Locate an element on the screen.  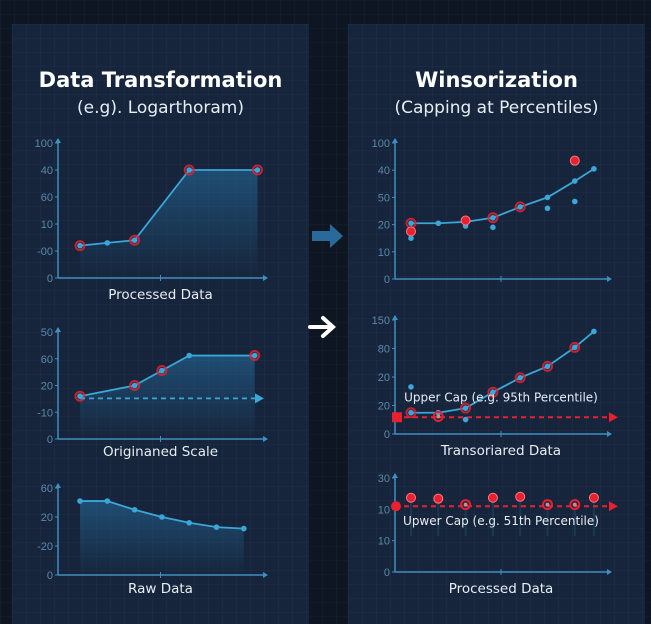
chart-3: 0 -20 20 60 Raw Data is located at coordinates (152, 540).